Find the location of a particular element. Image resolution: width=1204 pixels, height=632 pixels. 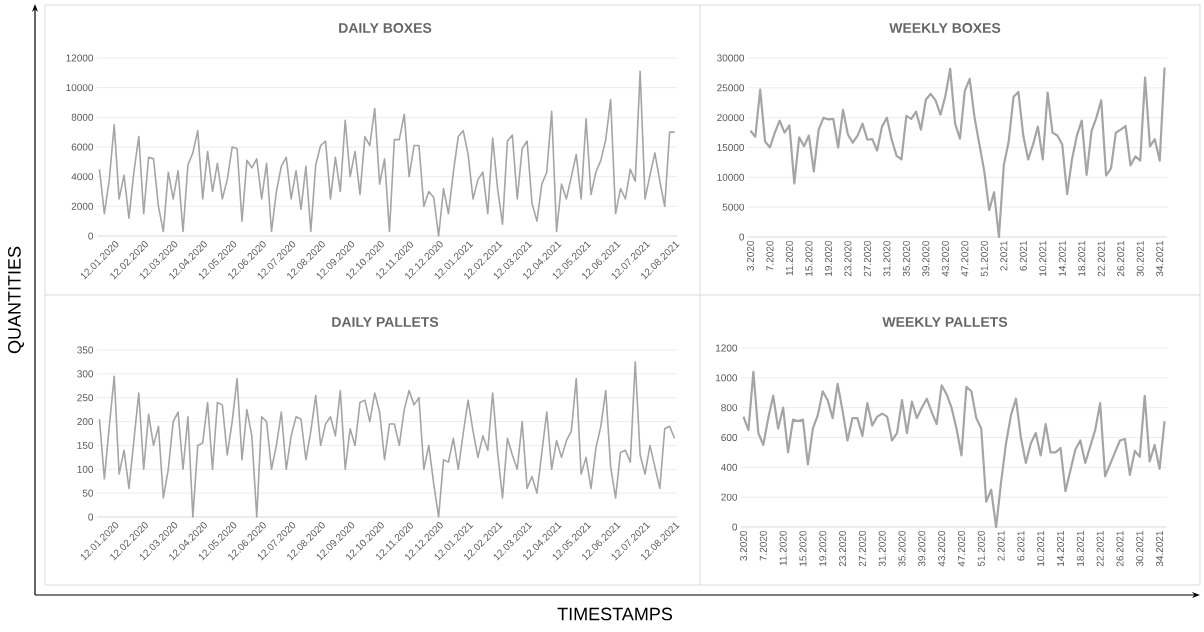

y-tick-label: 1200 is located at coordinates (727, 348).